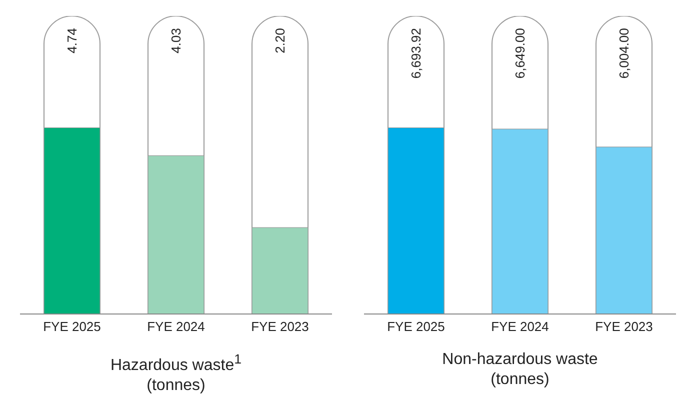 This screenshot has width=689, height=414. What do you see at coordinates (176, 363) in the screenshot?
I see `text: Hazardous waste$^{1}$` at bounding box center [176, 363].